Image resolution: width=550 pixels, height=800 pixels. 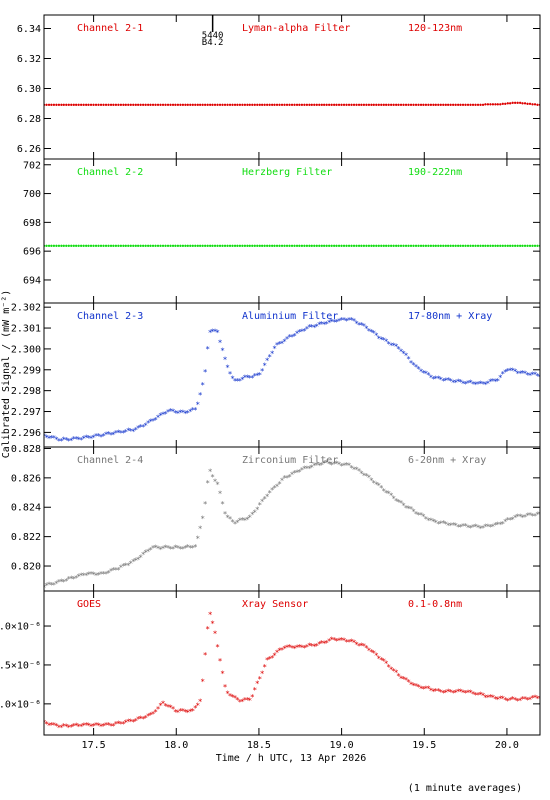 I want to click on channel-label: GOES, so click(x=89, y=604).